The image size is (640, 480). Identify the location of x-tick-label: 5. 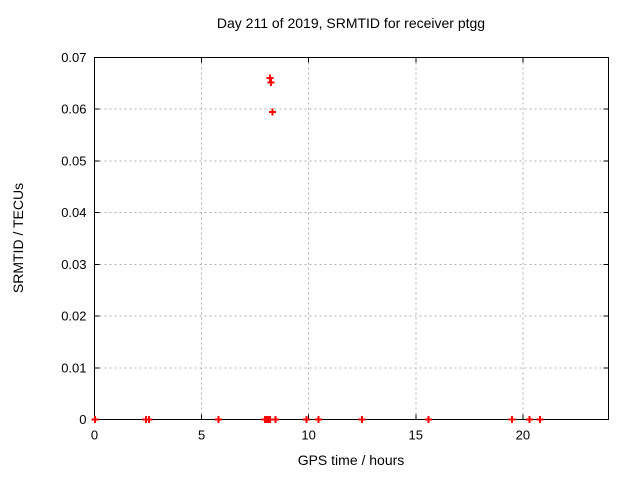
(201, 435).